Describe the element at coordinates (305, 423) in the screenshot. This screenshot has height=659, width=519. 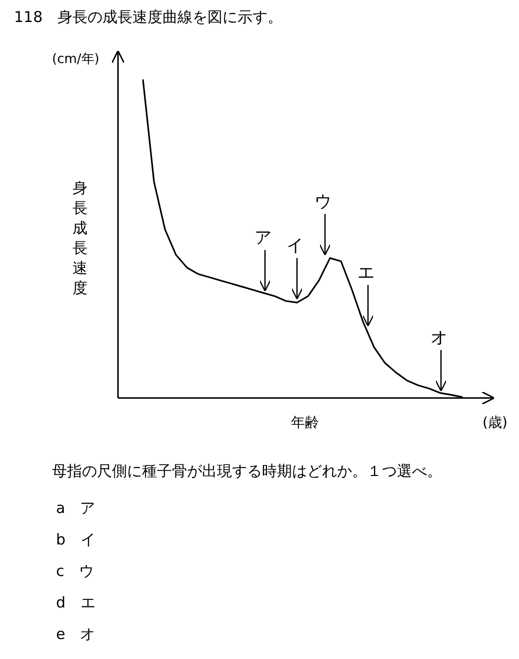
I see `x-axis-title: 年齢` at that location.